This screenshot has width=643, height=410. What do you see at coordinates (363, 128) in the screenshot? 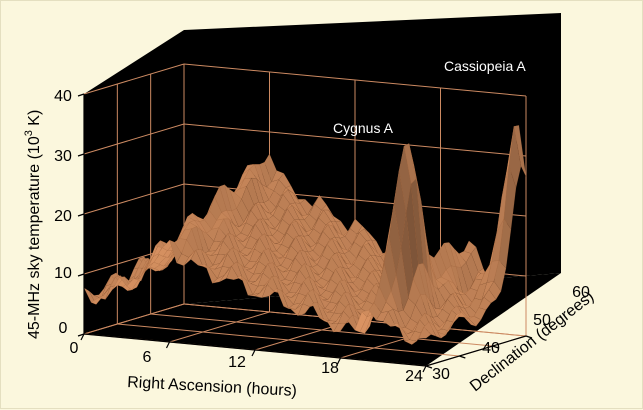
I see `annotation-cygnus-a: Cygnus A` at bounding box center [363, 128].